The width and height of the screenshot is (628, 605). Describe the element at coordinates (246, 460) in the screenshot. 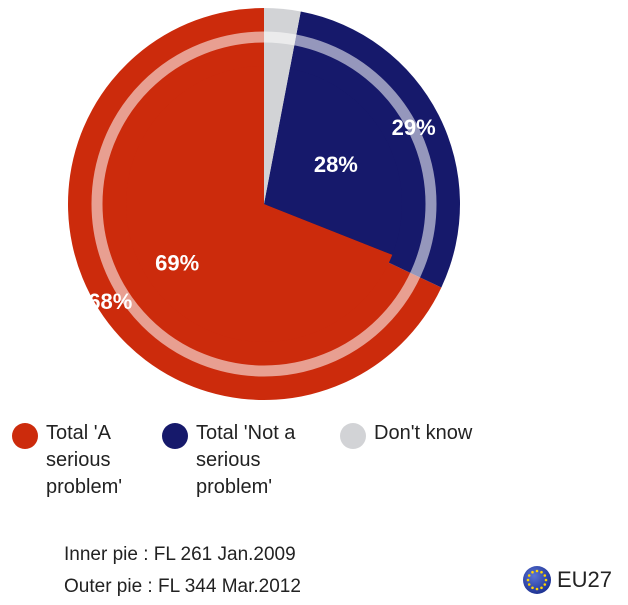

I see `legend-label-not-serious-problem: Total 'Not a serious problem'` at that location.